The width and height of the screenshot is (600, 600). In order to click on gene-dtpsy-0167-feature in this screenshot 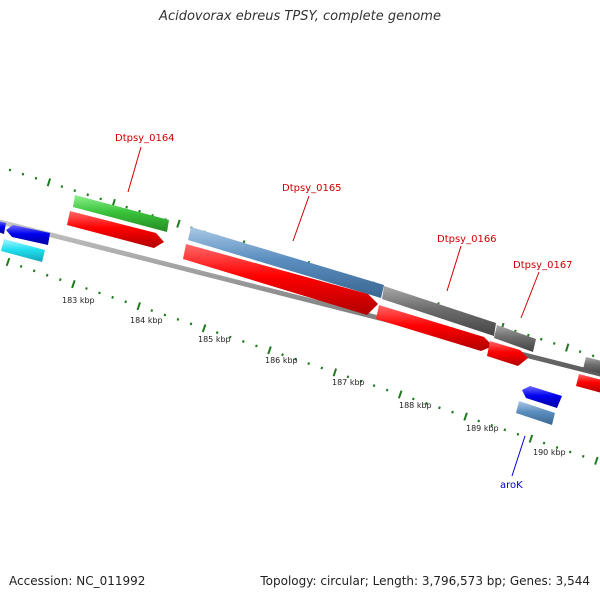, I will do `click(515, 338)`.